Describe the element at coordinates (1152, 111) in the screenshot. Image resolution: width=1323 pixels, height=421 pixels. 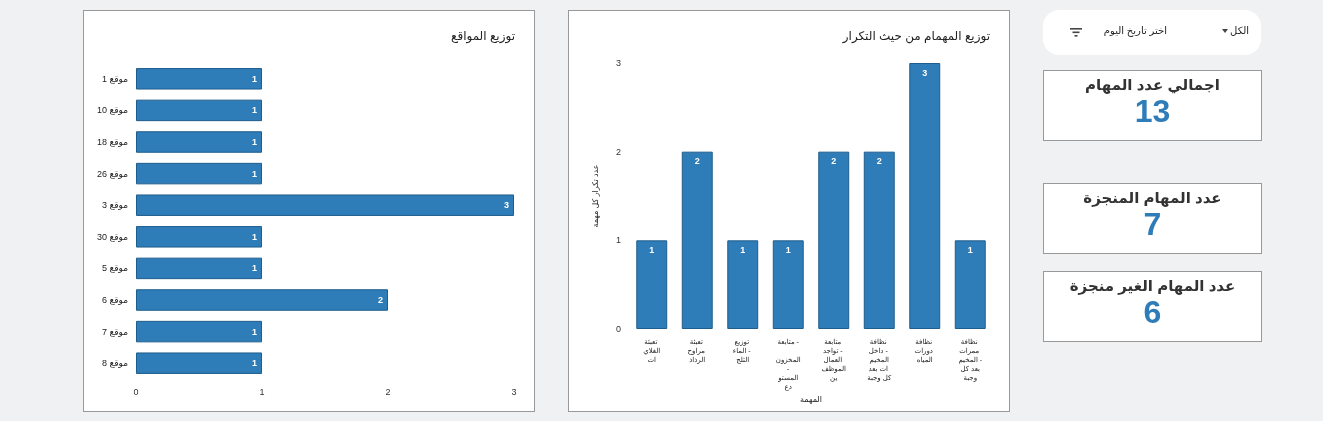
I see `data-label: 13` at that location.